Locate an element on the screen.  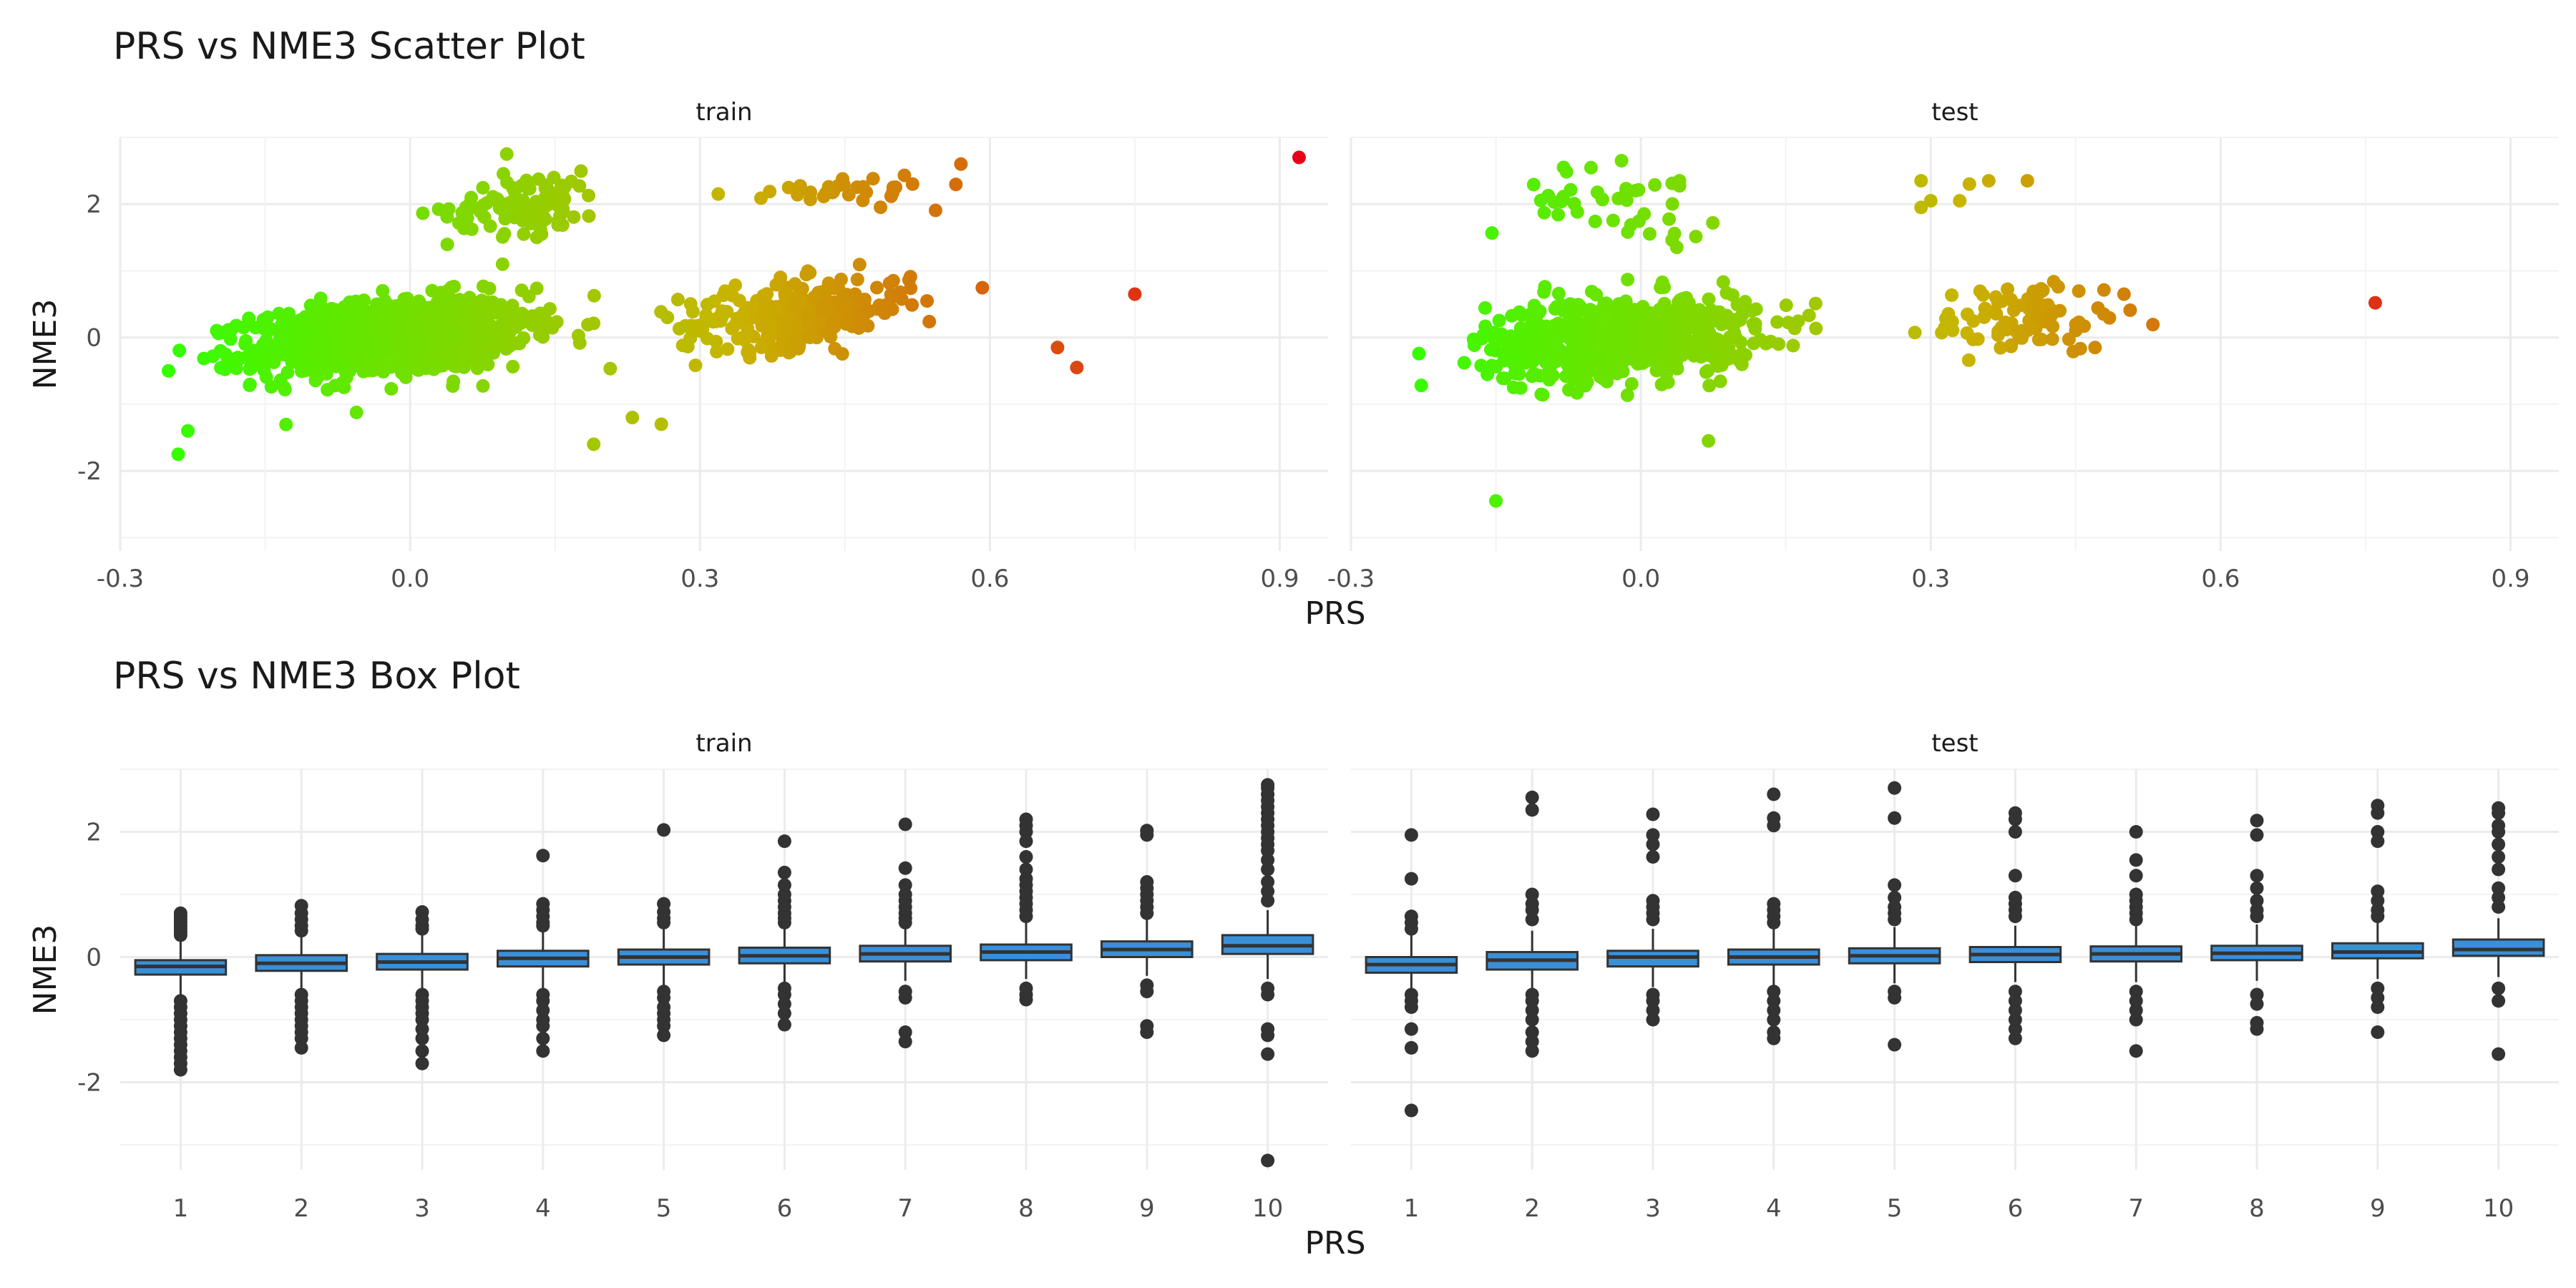
y-tick-label: 0 is located at coordinates (94, 338).